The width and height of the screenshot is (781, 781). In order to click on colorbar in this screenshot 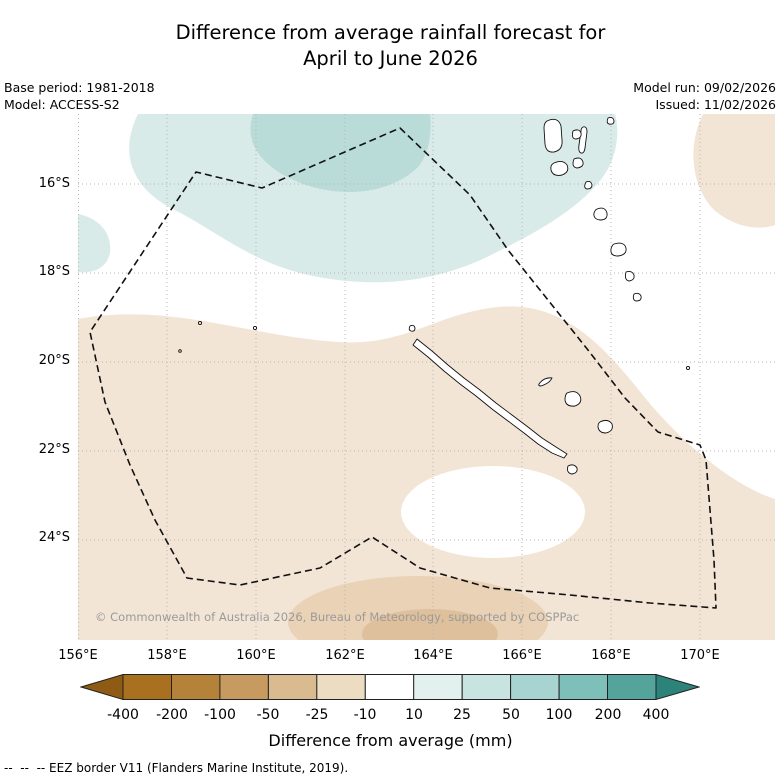, I will do `click(390, 687)`.